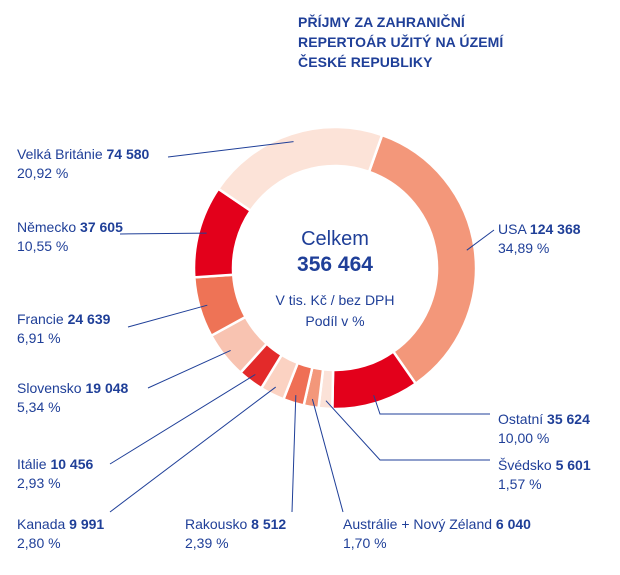 The width and height of the screenshot is (620, 575). Describe the element at coordinates (365, 543) in the screenshot. I see `label-percent-austrálie-nový-zéland: 1,70 %` at that location.